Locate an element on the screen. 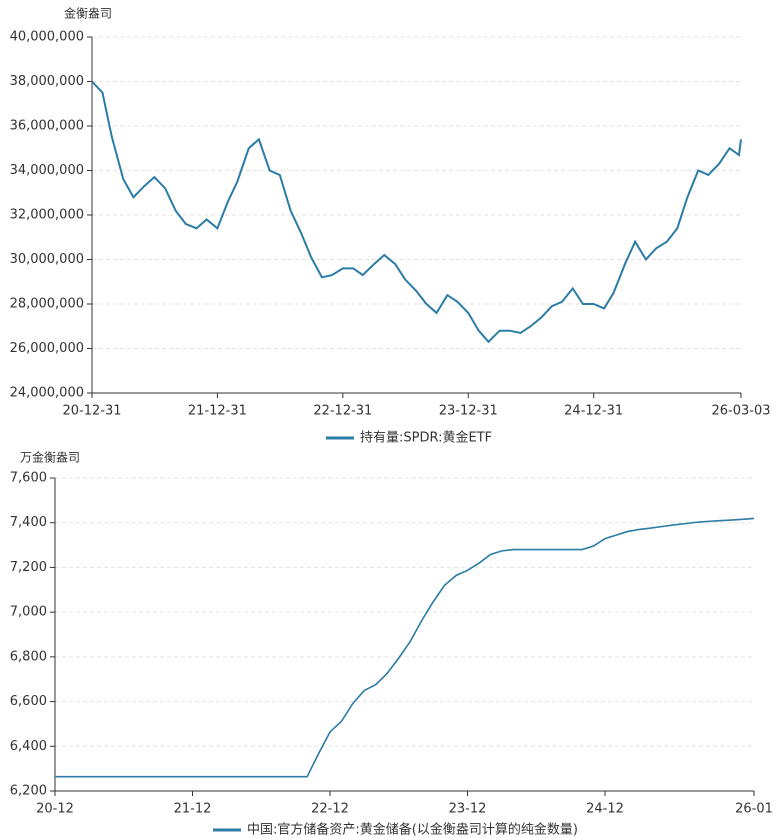 The image size is (776, 838). x-tick-label: 20-12-31 is located at coordinates (91, 411).